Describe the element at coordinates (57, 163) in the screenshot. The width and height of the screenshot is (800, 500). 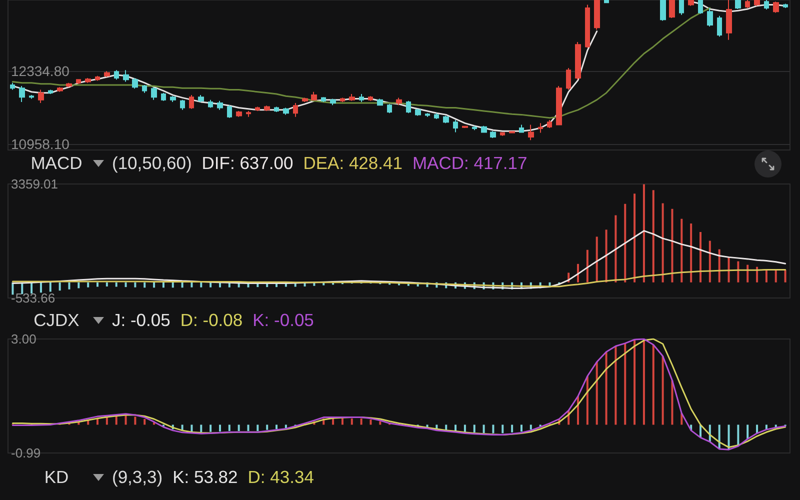
I see `chart-title: MACD` at that location.